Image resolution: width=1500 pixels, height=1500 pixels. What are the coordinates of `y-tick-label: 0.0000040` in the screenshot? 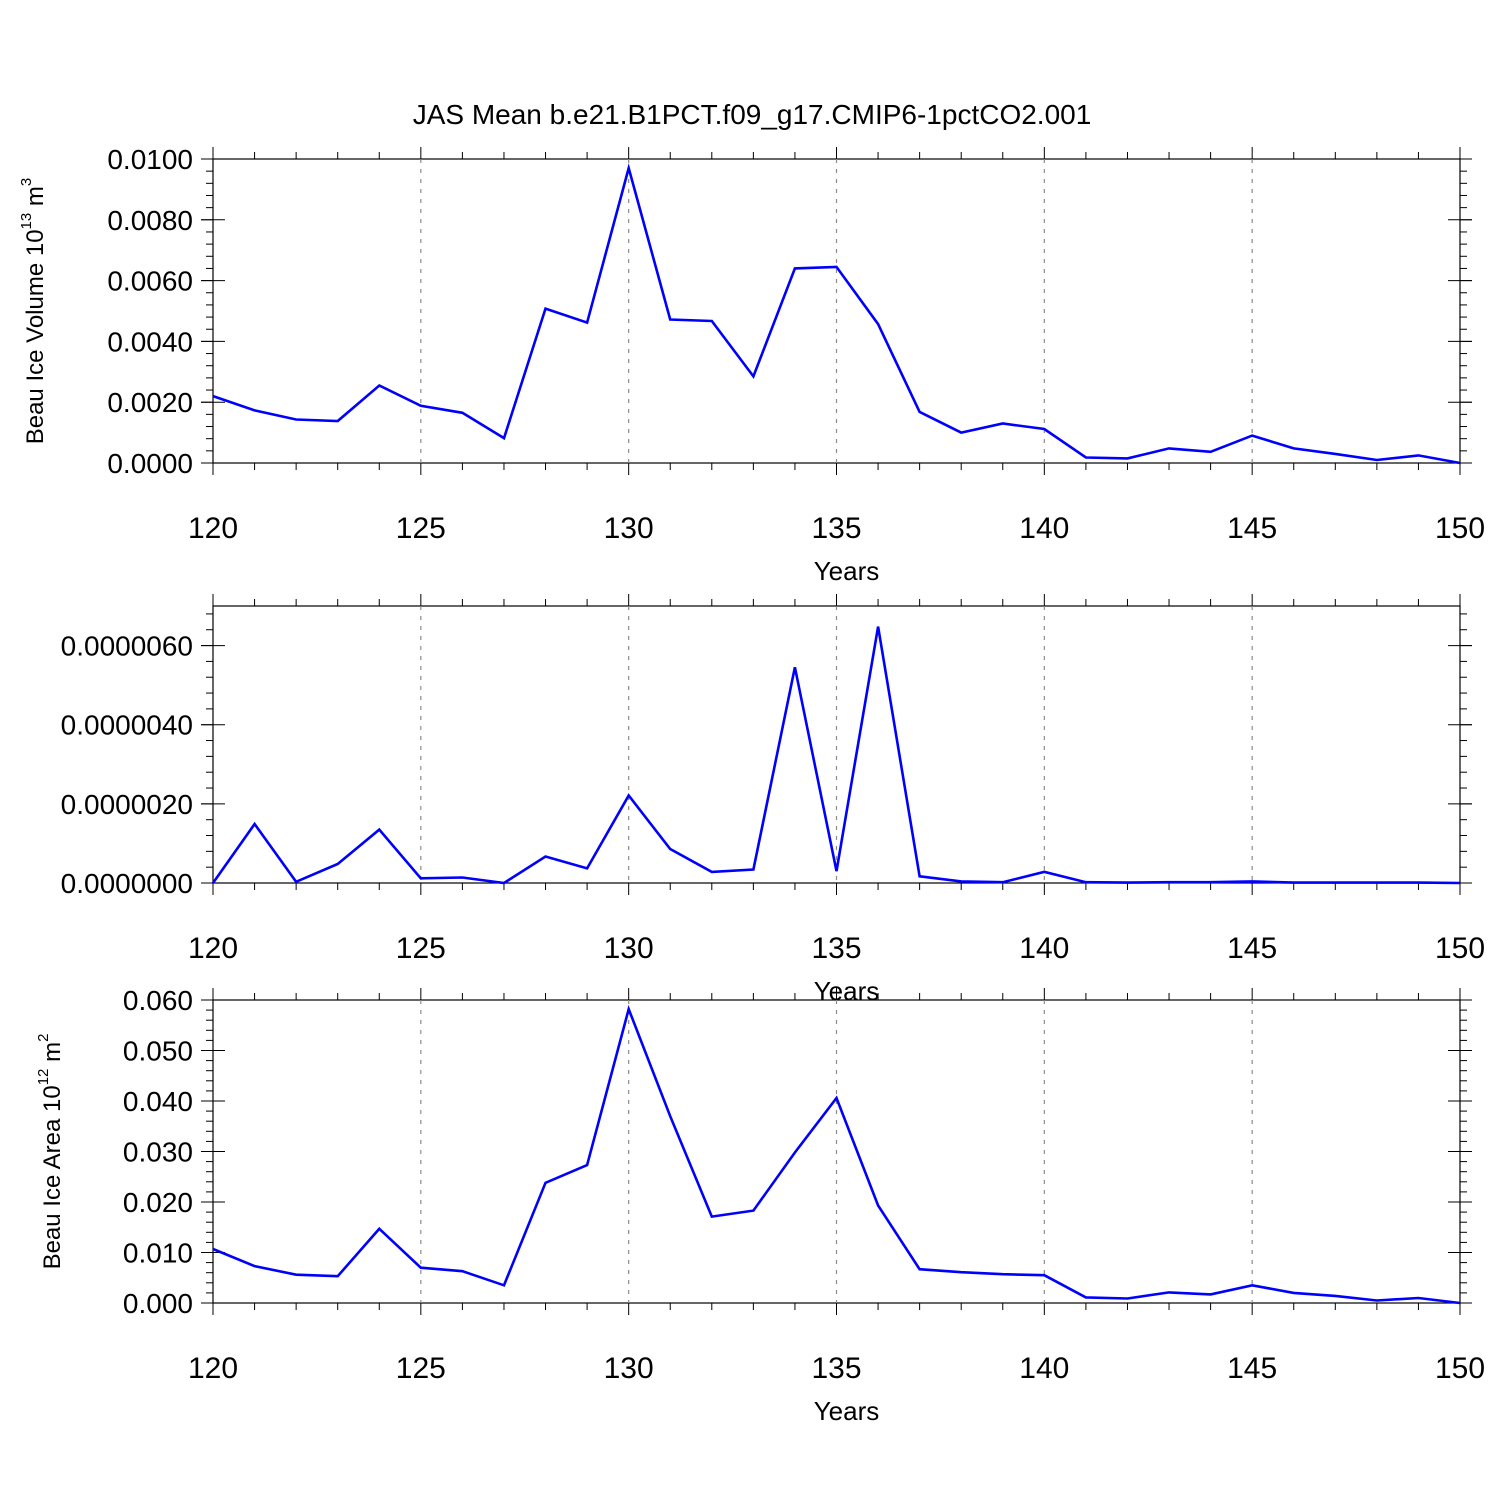 It's located at (127, 725).